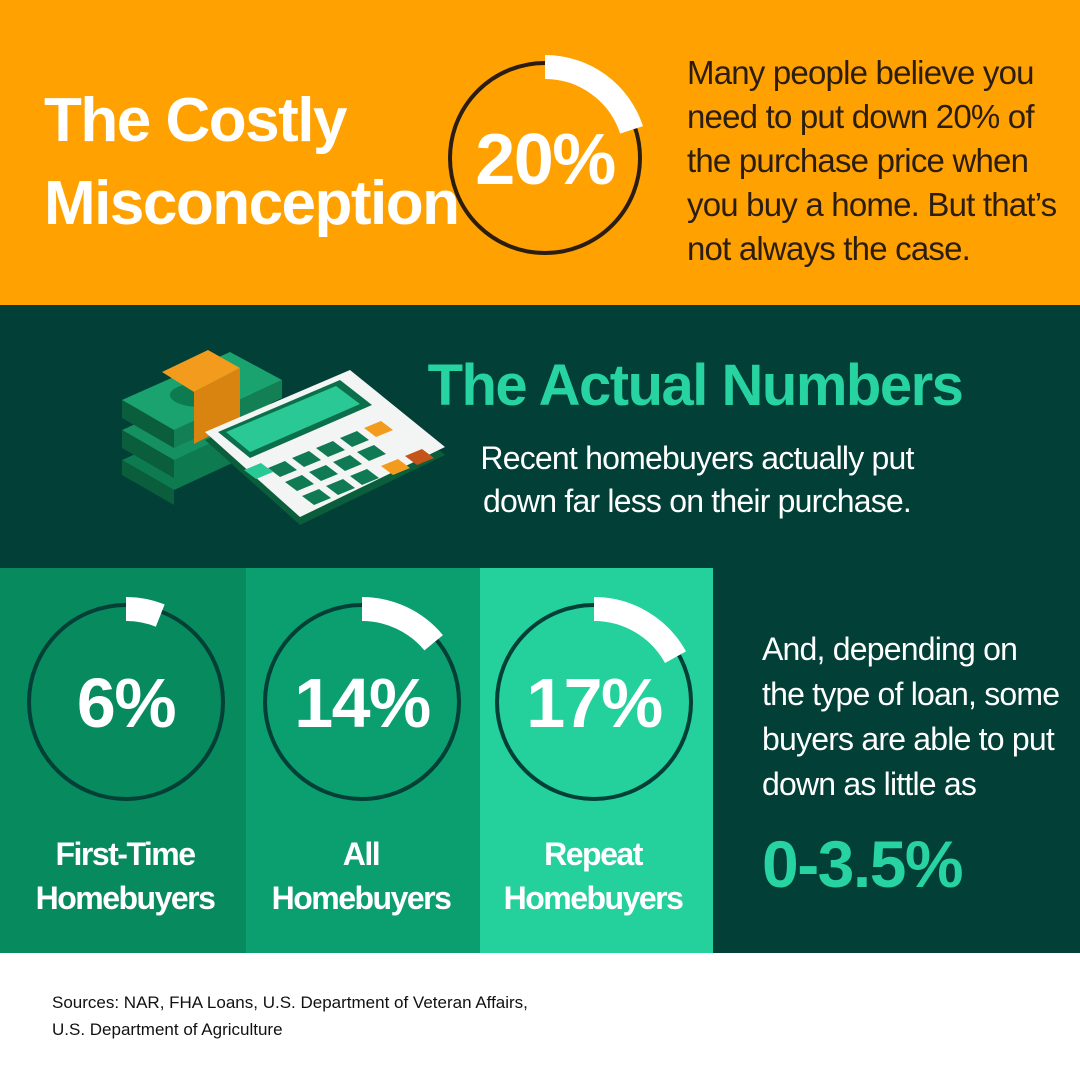 This screenshot has height=1080, width=1080. What do you see at coordinates (545, 160) in the screenshot?
I see `ring-label: 20%` at bounding box center [545, 160].